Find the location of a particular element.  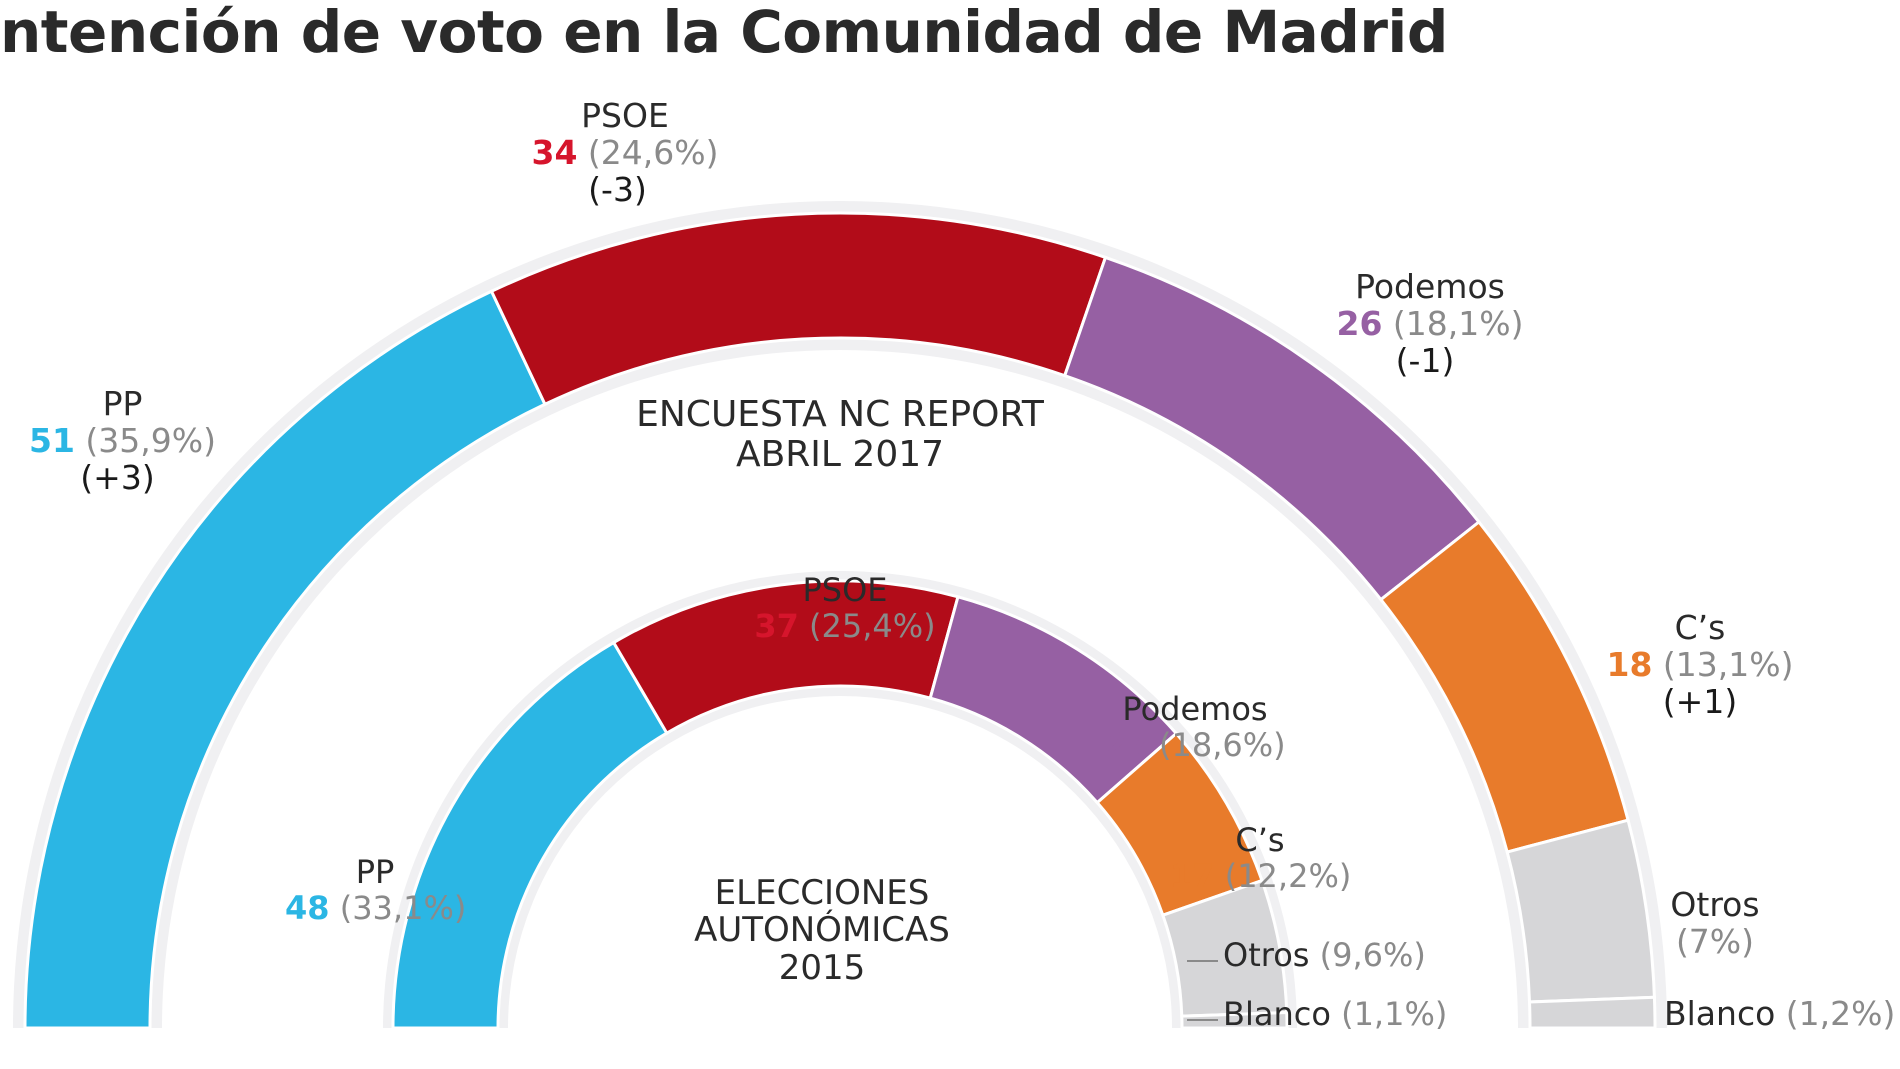

label-2017-blanco: Blanco (1,2%) is located at coordinates (1780, 1013).